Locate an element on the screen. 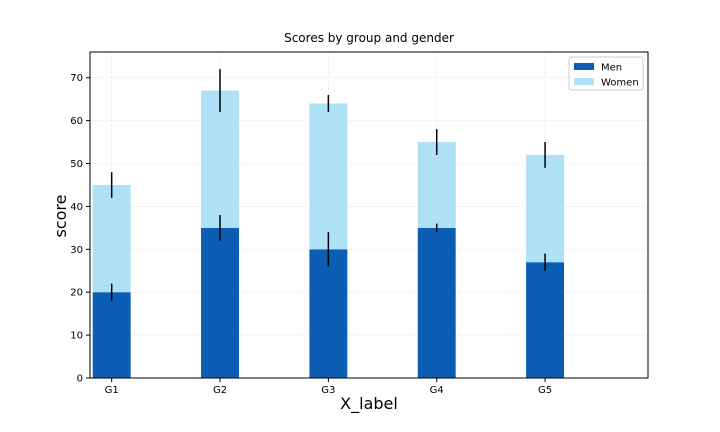  y-tick-label: 0 is located at coordinates (80, 379).